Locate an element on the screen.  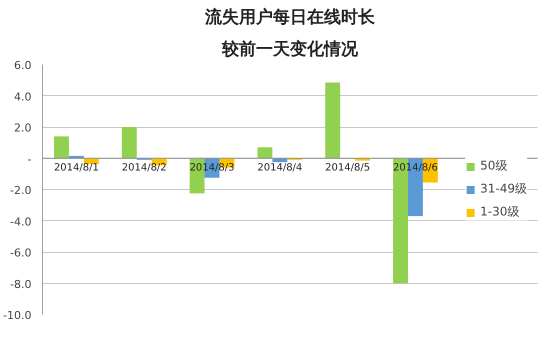
legend-label: 31-49级 is located at coordinates (503, 189).